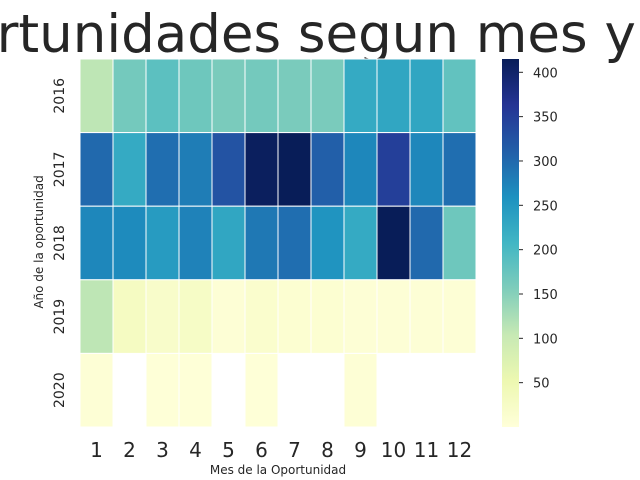 The image size is (640, 480). Describe the element at coordinates (459, 450) in the screenshot. I see `x-tick-label: 12` at that location.